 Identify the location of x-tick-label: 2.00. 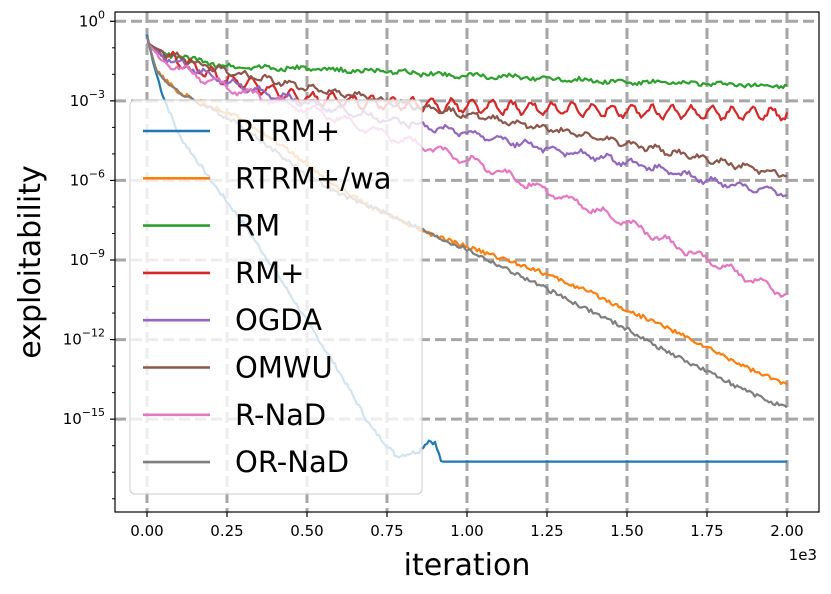
(786, 531).